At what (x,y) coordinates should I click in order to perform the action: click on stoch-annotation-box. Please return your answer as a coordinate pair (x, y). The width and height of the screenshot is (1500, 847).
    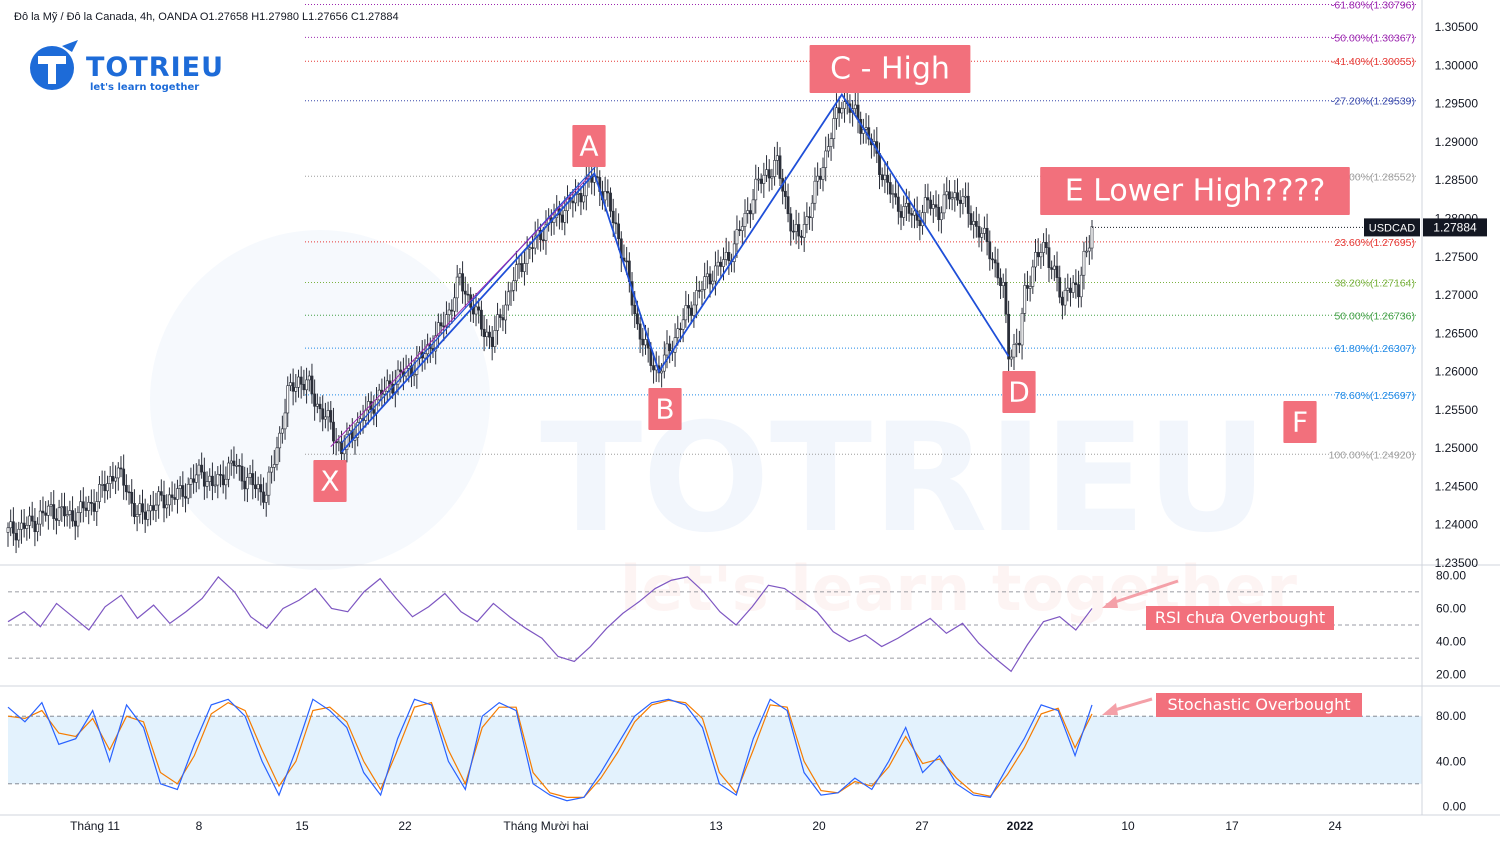
    Looking at the image, I should click on (1259, 705).